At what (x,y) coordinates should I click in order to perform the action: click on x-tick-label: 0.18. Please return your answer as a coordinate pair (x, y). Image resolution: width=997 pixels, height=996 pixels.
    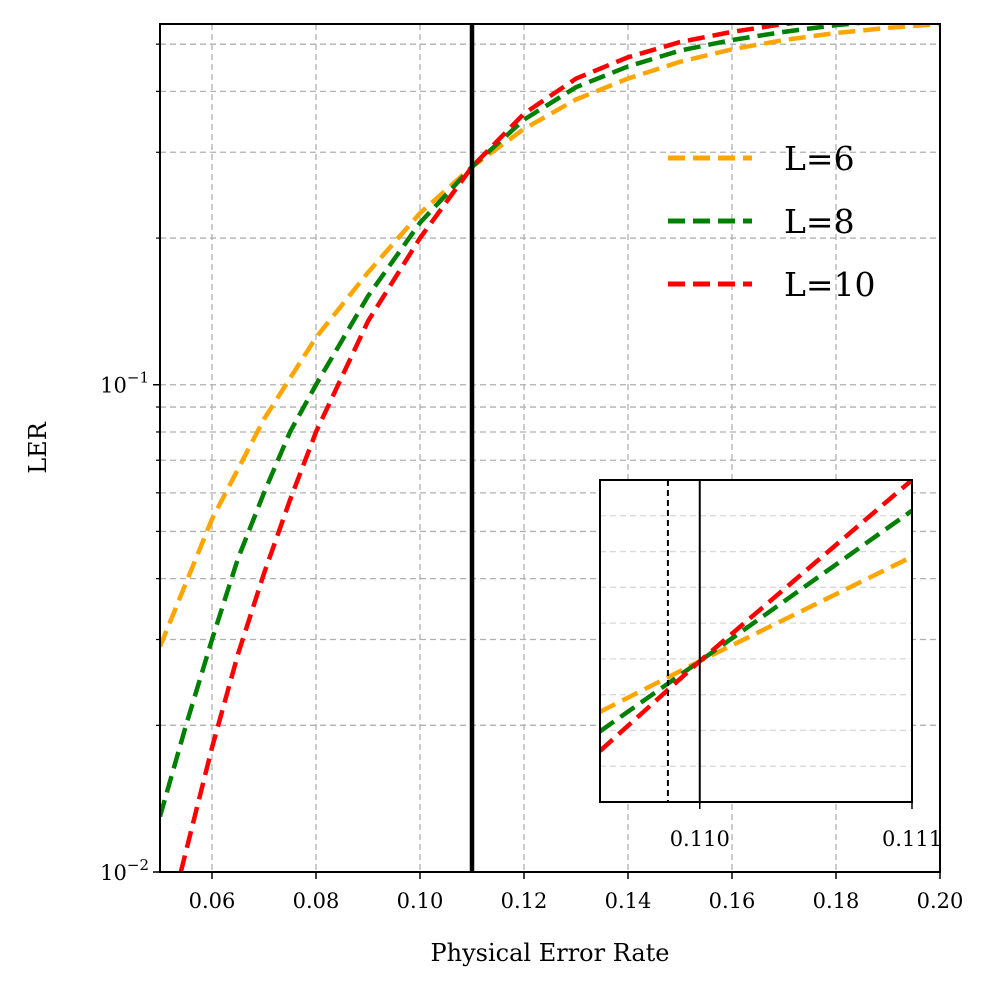
    Looking at the image, I should click on (836, 901).